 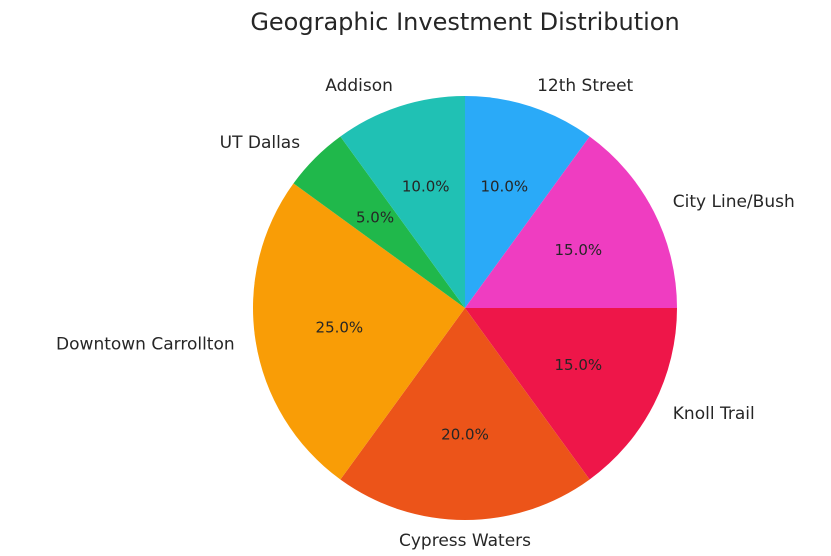 I want to click on slice-label: Knoll Trail, so click(x=714, y=414).